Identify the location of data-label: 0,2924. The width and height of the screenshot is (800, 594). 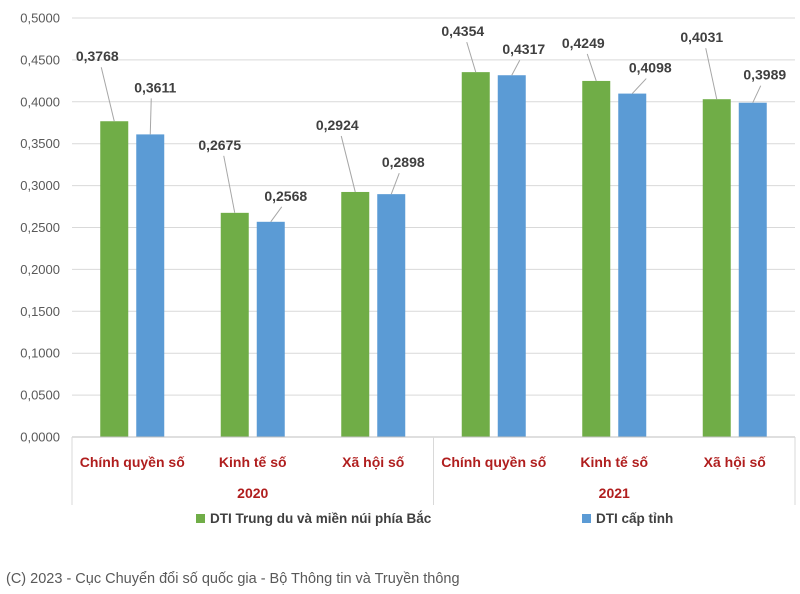
(337, 125).